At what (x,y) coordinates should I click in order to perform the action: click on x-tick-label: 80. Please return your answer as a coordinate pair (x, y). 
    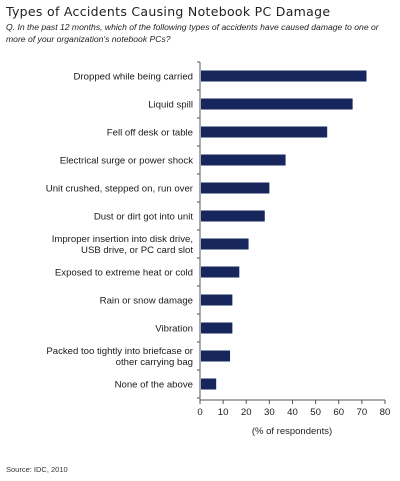
    Looking at the image, I should click on (385, 412).